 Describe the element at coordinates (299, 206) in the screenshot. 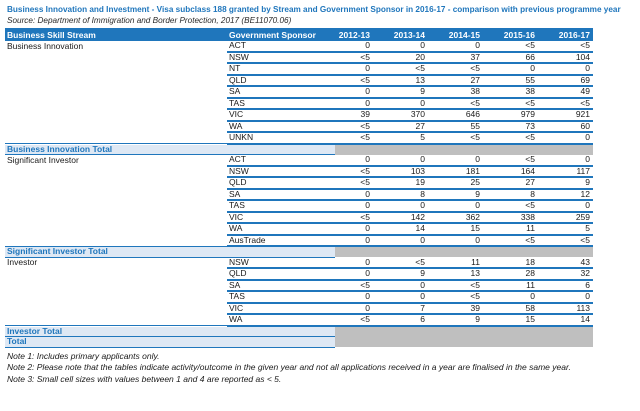

I see `table-row: TAS 0 0 0 <5 0` at that location.